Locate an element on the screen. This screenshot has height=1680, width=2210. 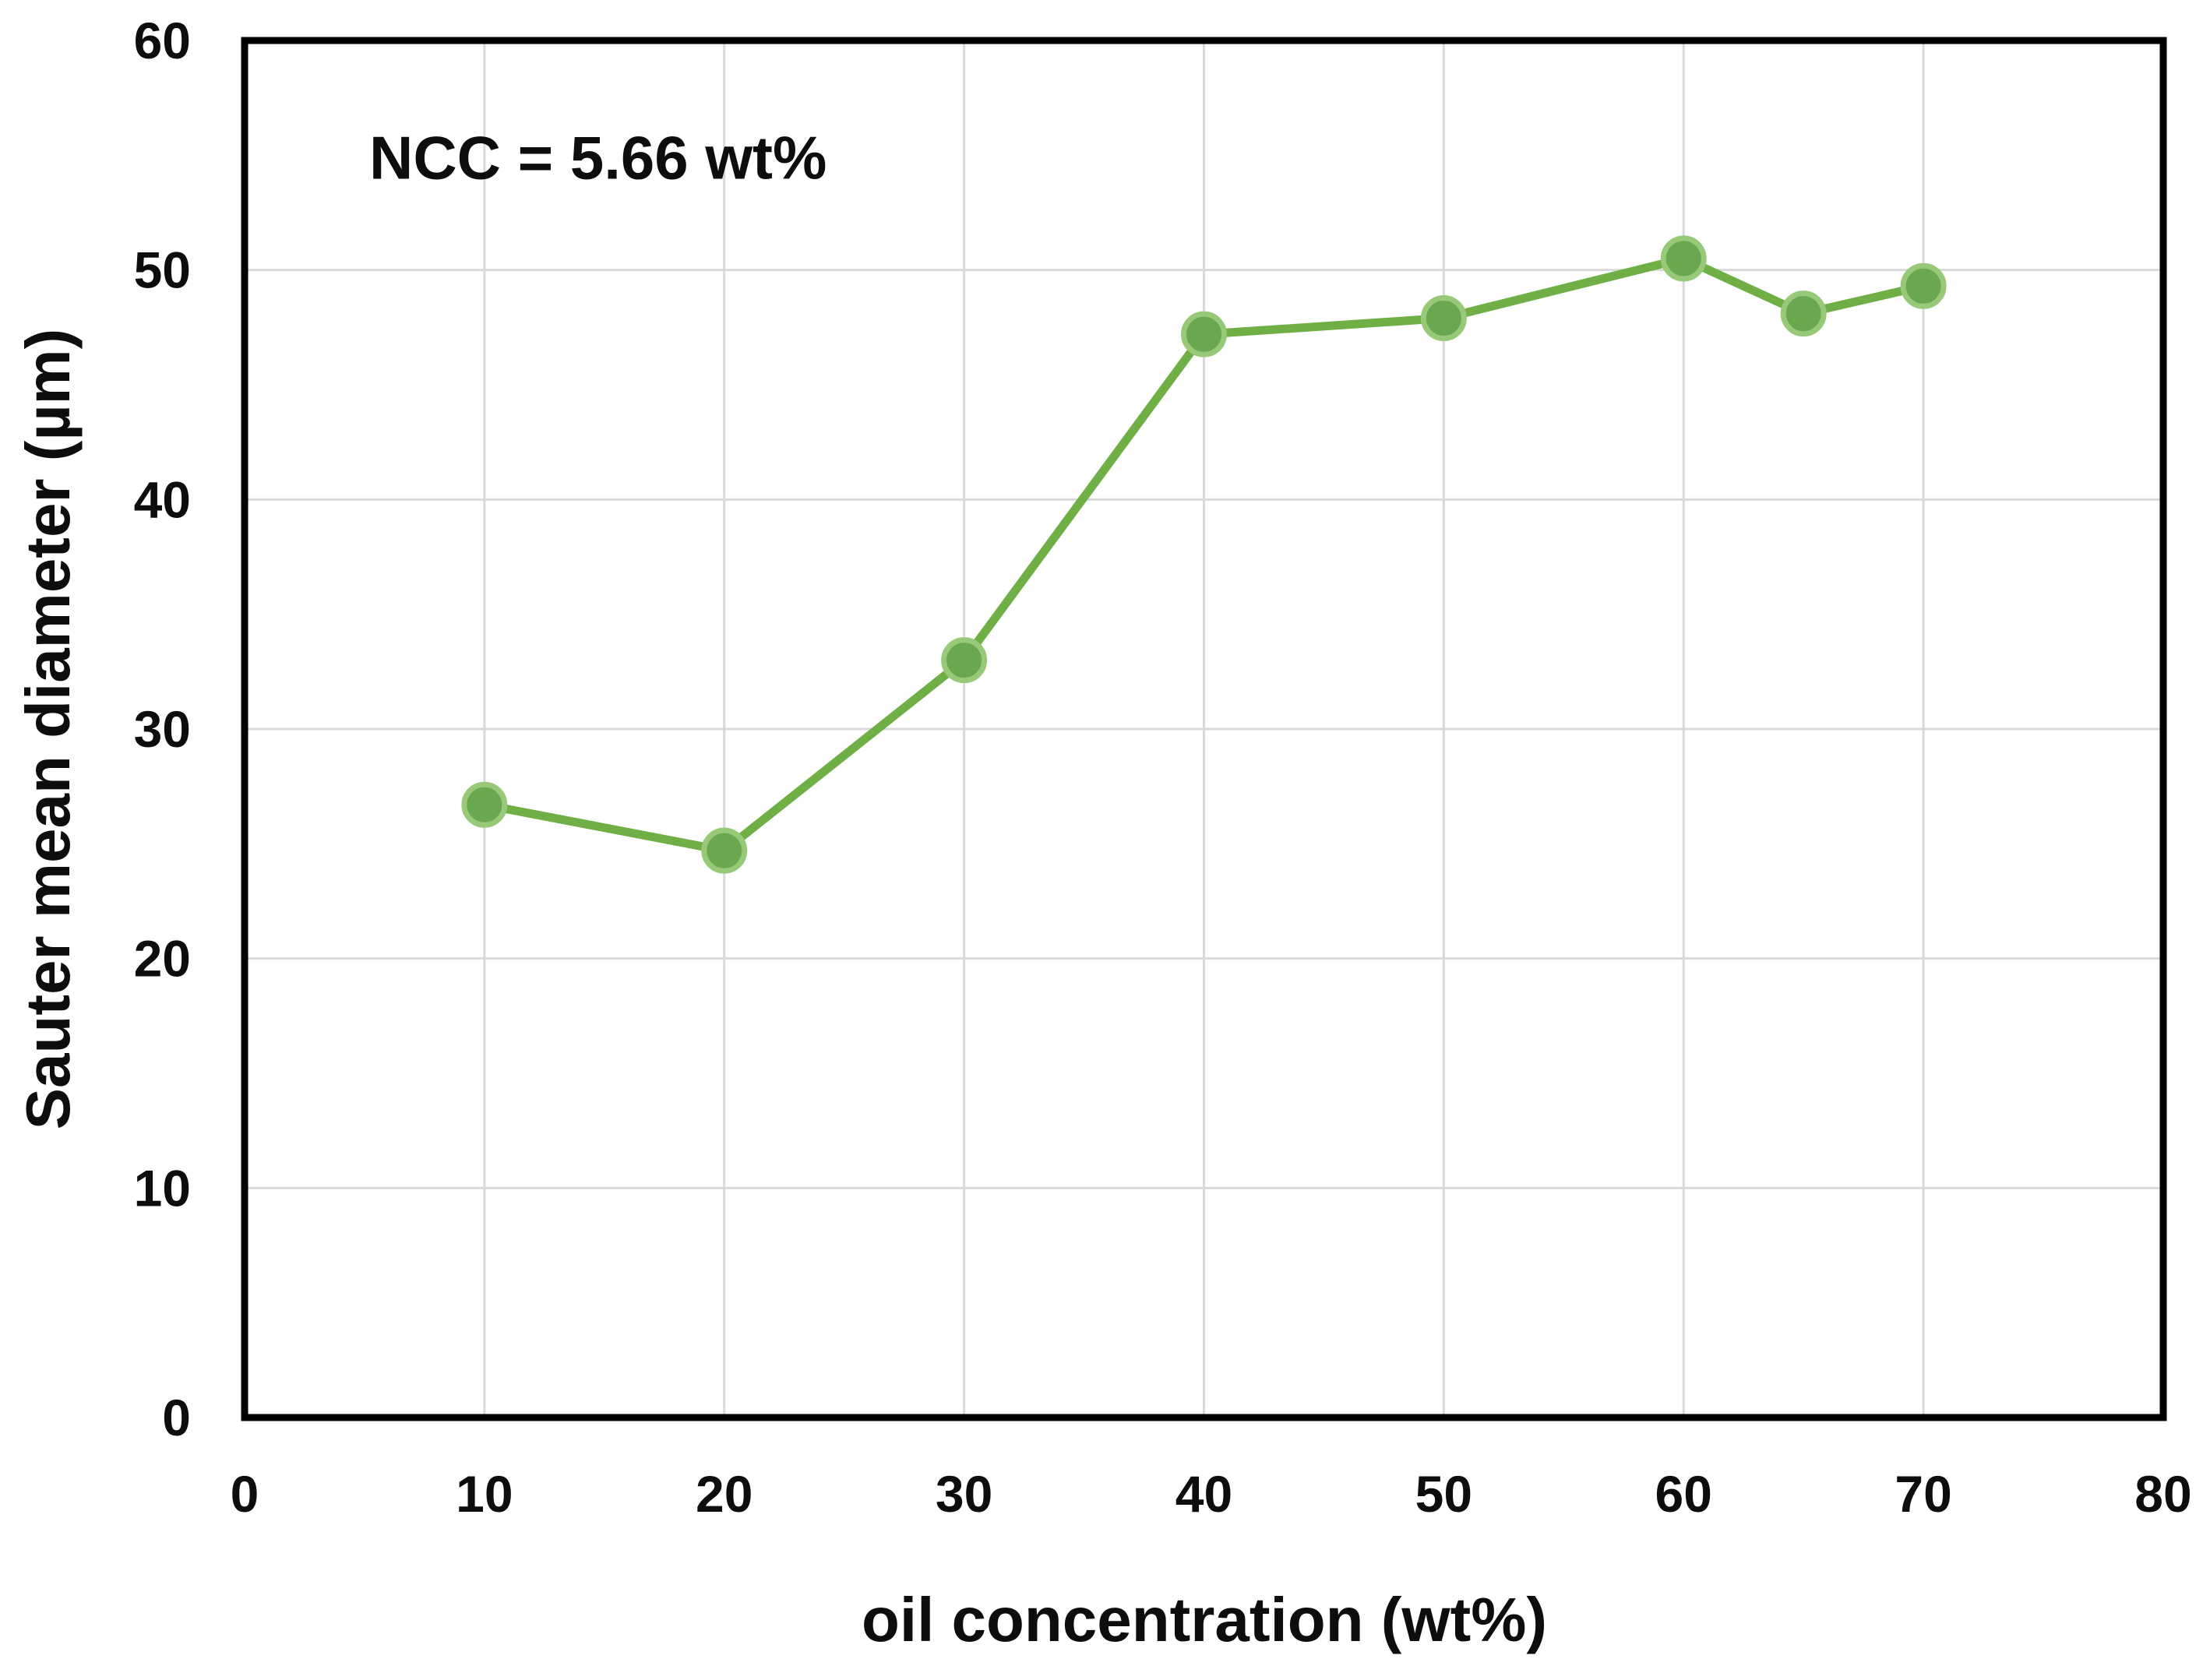
x-axis-title: oil concentration (wt%) is located at coordinates (1204, 1620).